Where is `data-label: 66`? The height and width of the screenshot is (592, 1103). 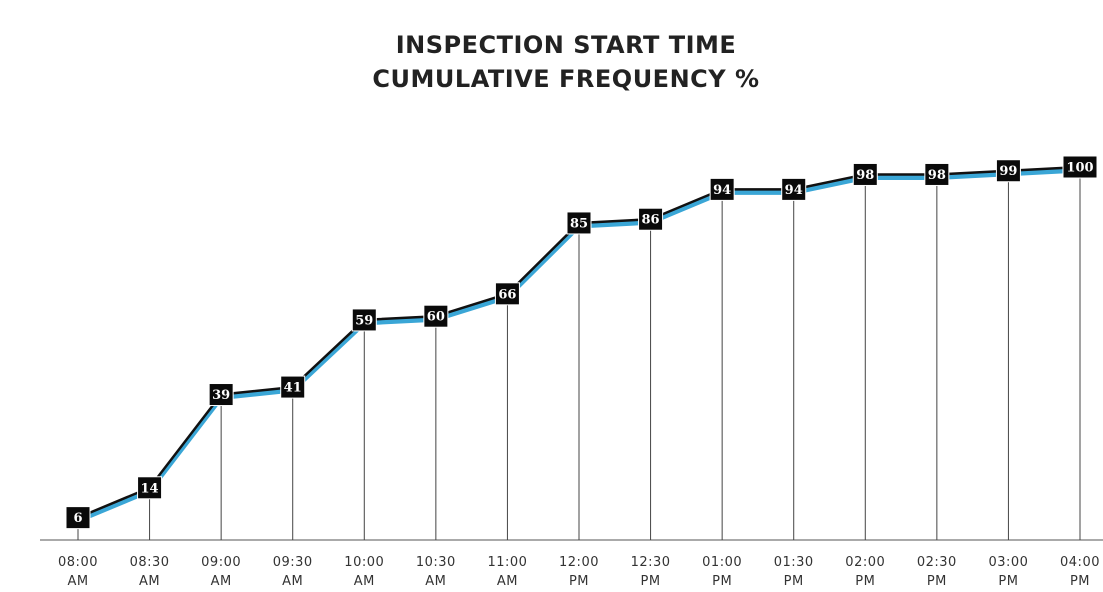 data-label: 66 is located at coordinates (507, 294).